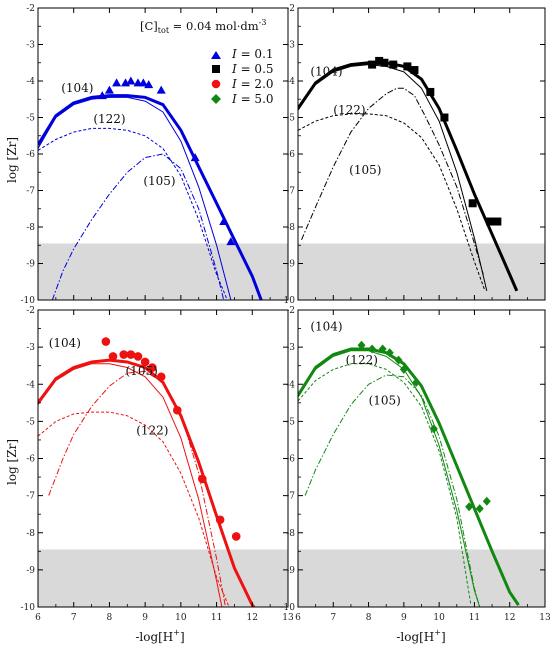 The image size is (554, 656). Describe the element at coordinates (415, 637) in the screenshot. I see `x-axis-title-right-main: -log[H` at that location.